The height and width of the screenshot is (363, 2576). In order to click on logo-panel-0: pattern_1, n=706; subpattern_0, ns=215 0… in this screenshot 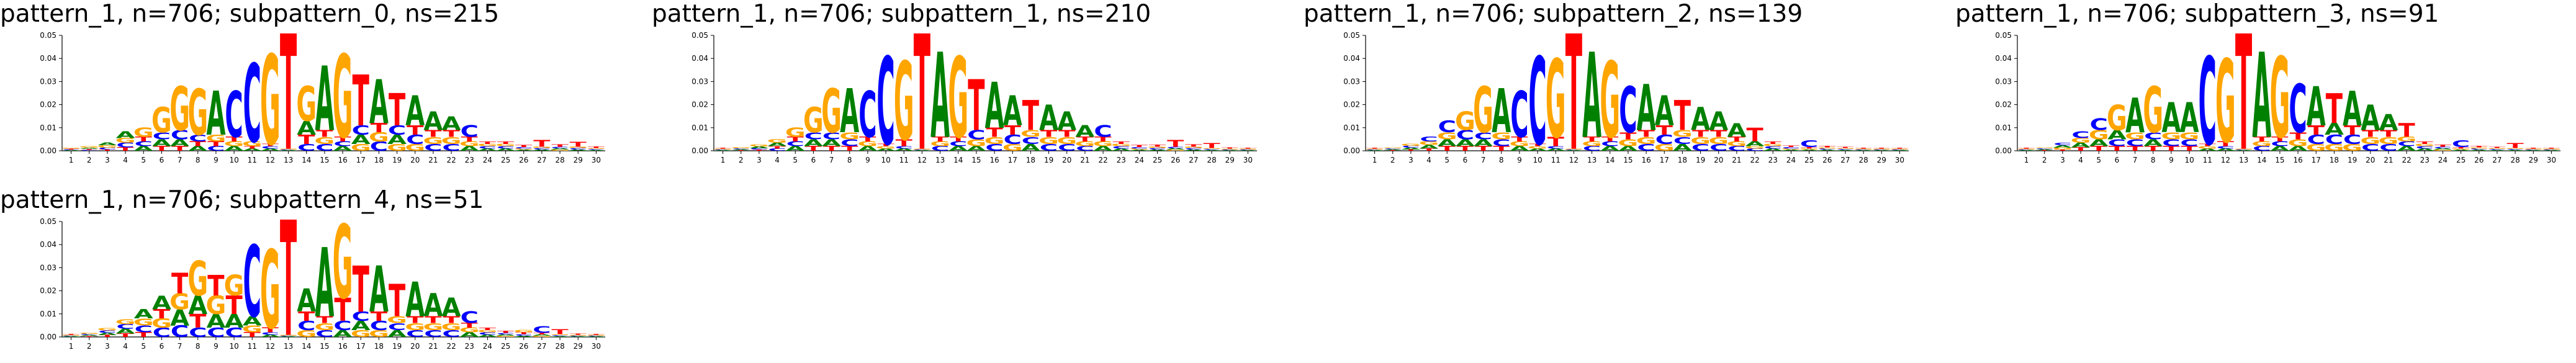, I will do `click(310, 93)`.